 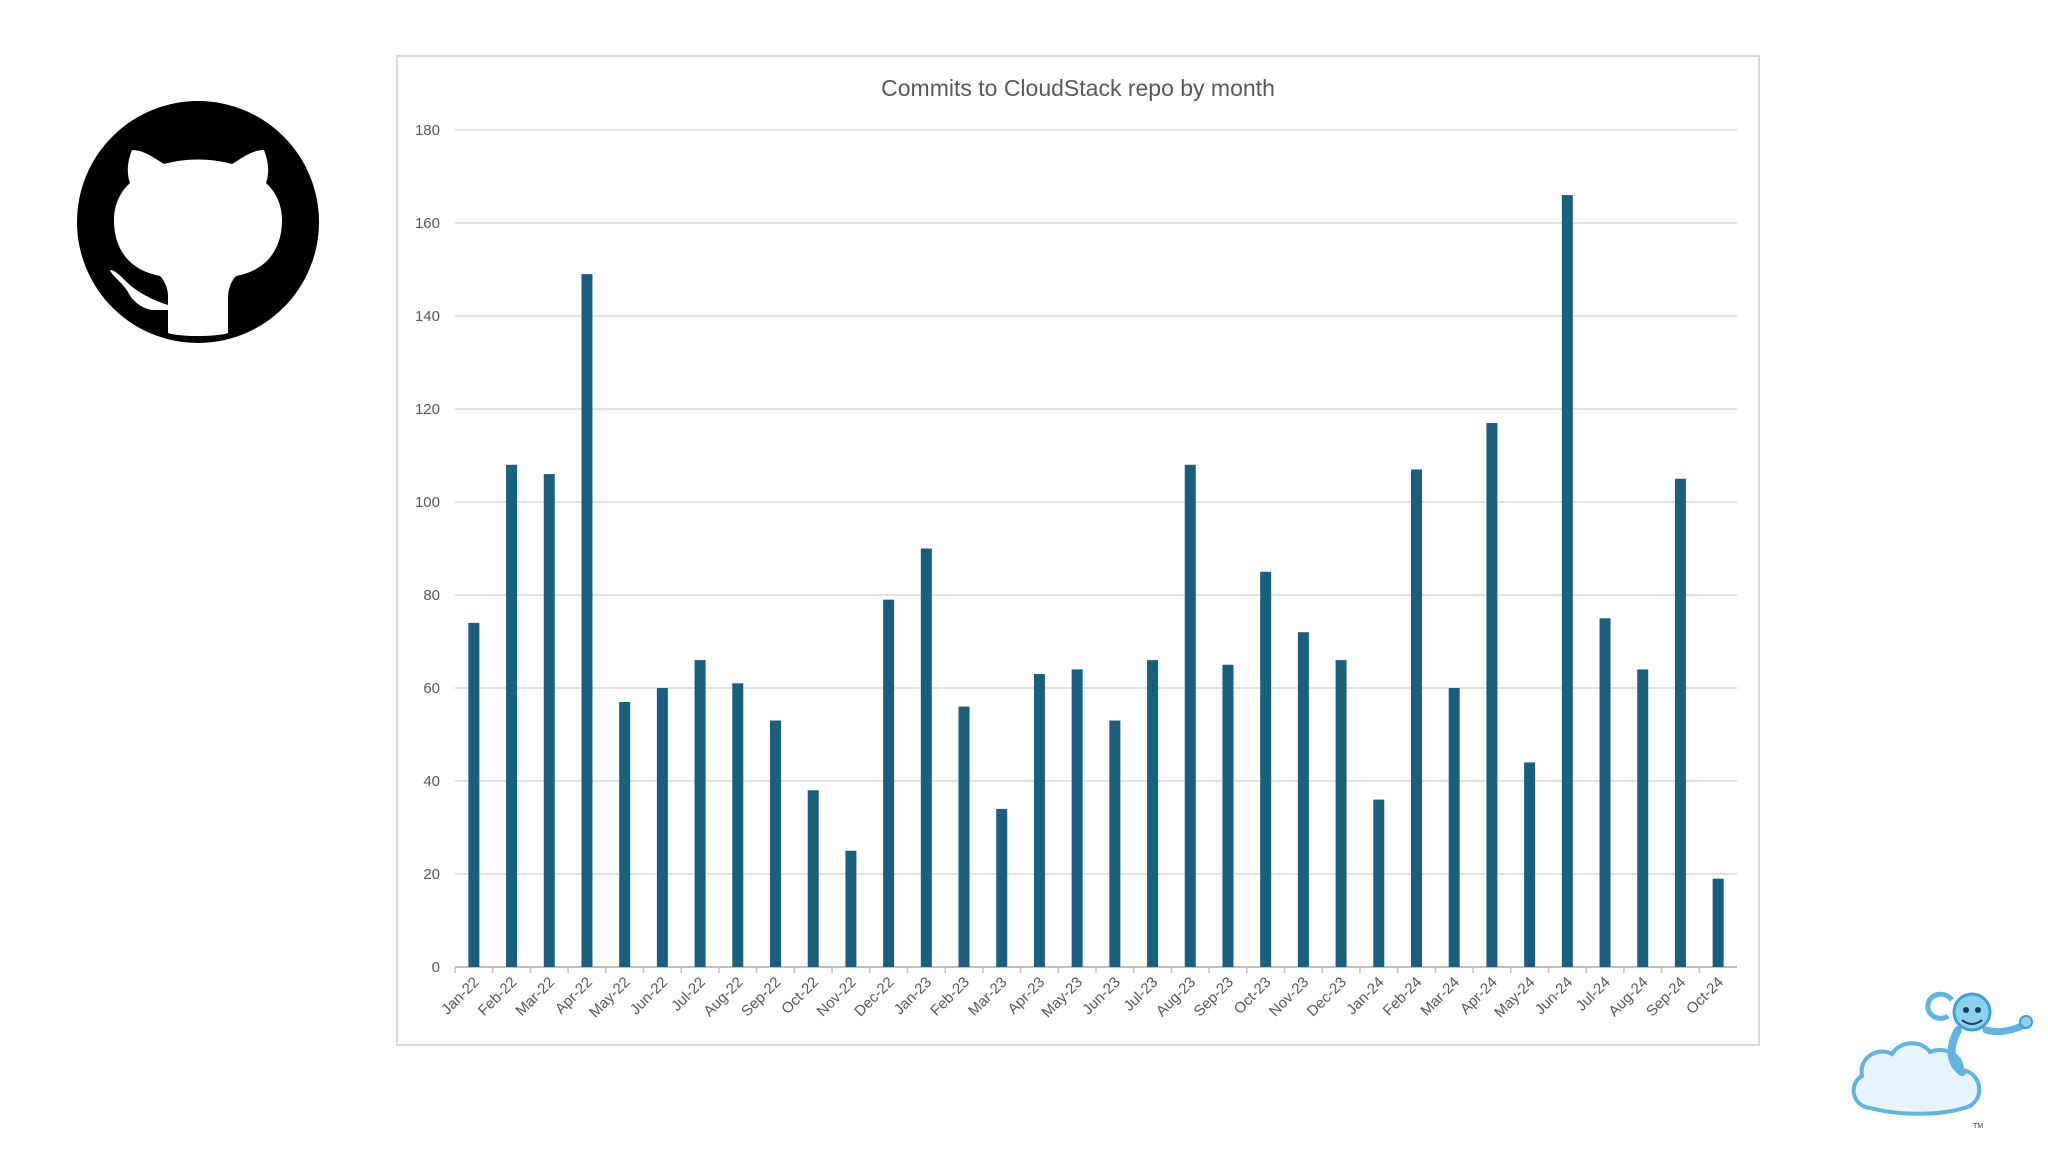 What do you see at coordinates (1942, 1053) in the screenshot?
I see `cloudstack-monkey-icon` at bounding box center [1942, 1053].